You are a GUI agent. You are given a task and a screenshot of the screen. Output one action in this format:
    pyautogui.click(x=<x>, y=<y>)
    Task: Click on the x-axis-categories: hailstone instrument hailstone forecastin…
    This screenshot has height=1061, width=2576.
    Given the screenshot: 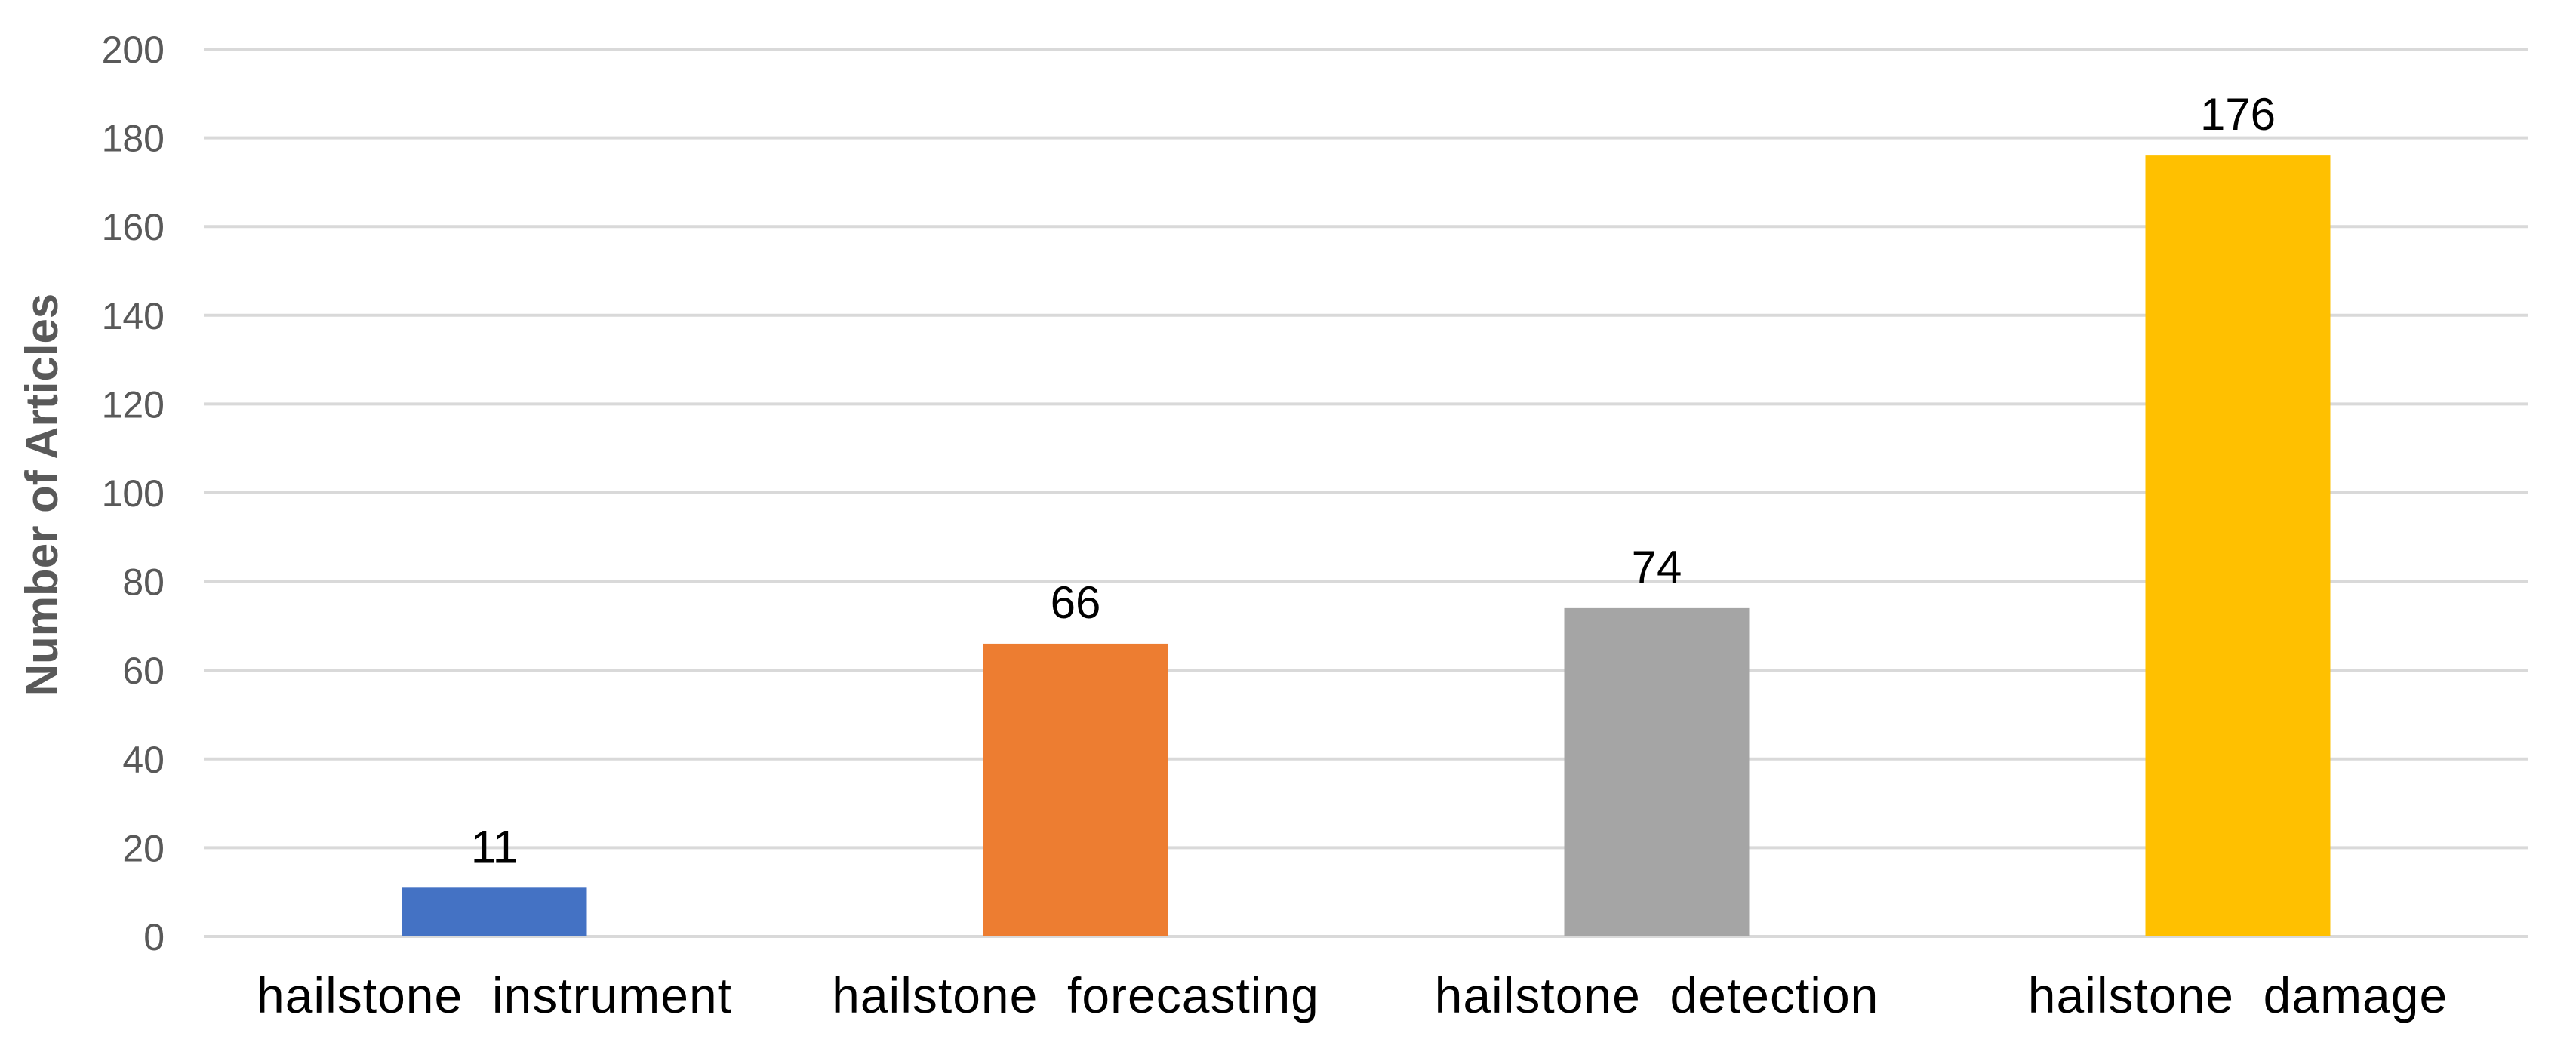 What is the action you would take?
    pyautogui.click(x=1352, y=995)
    